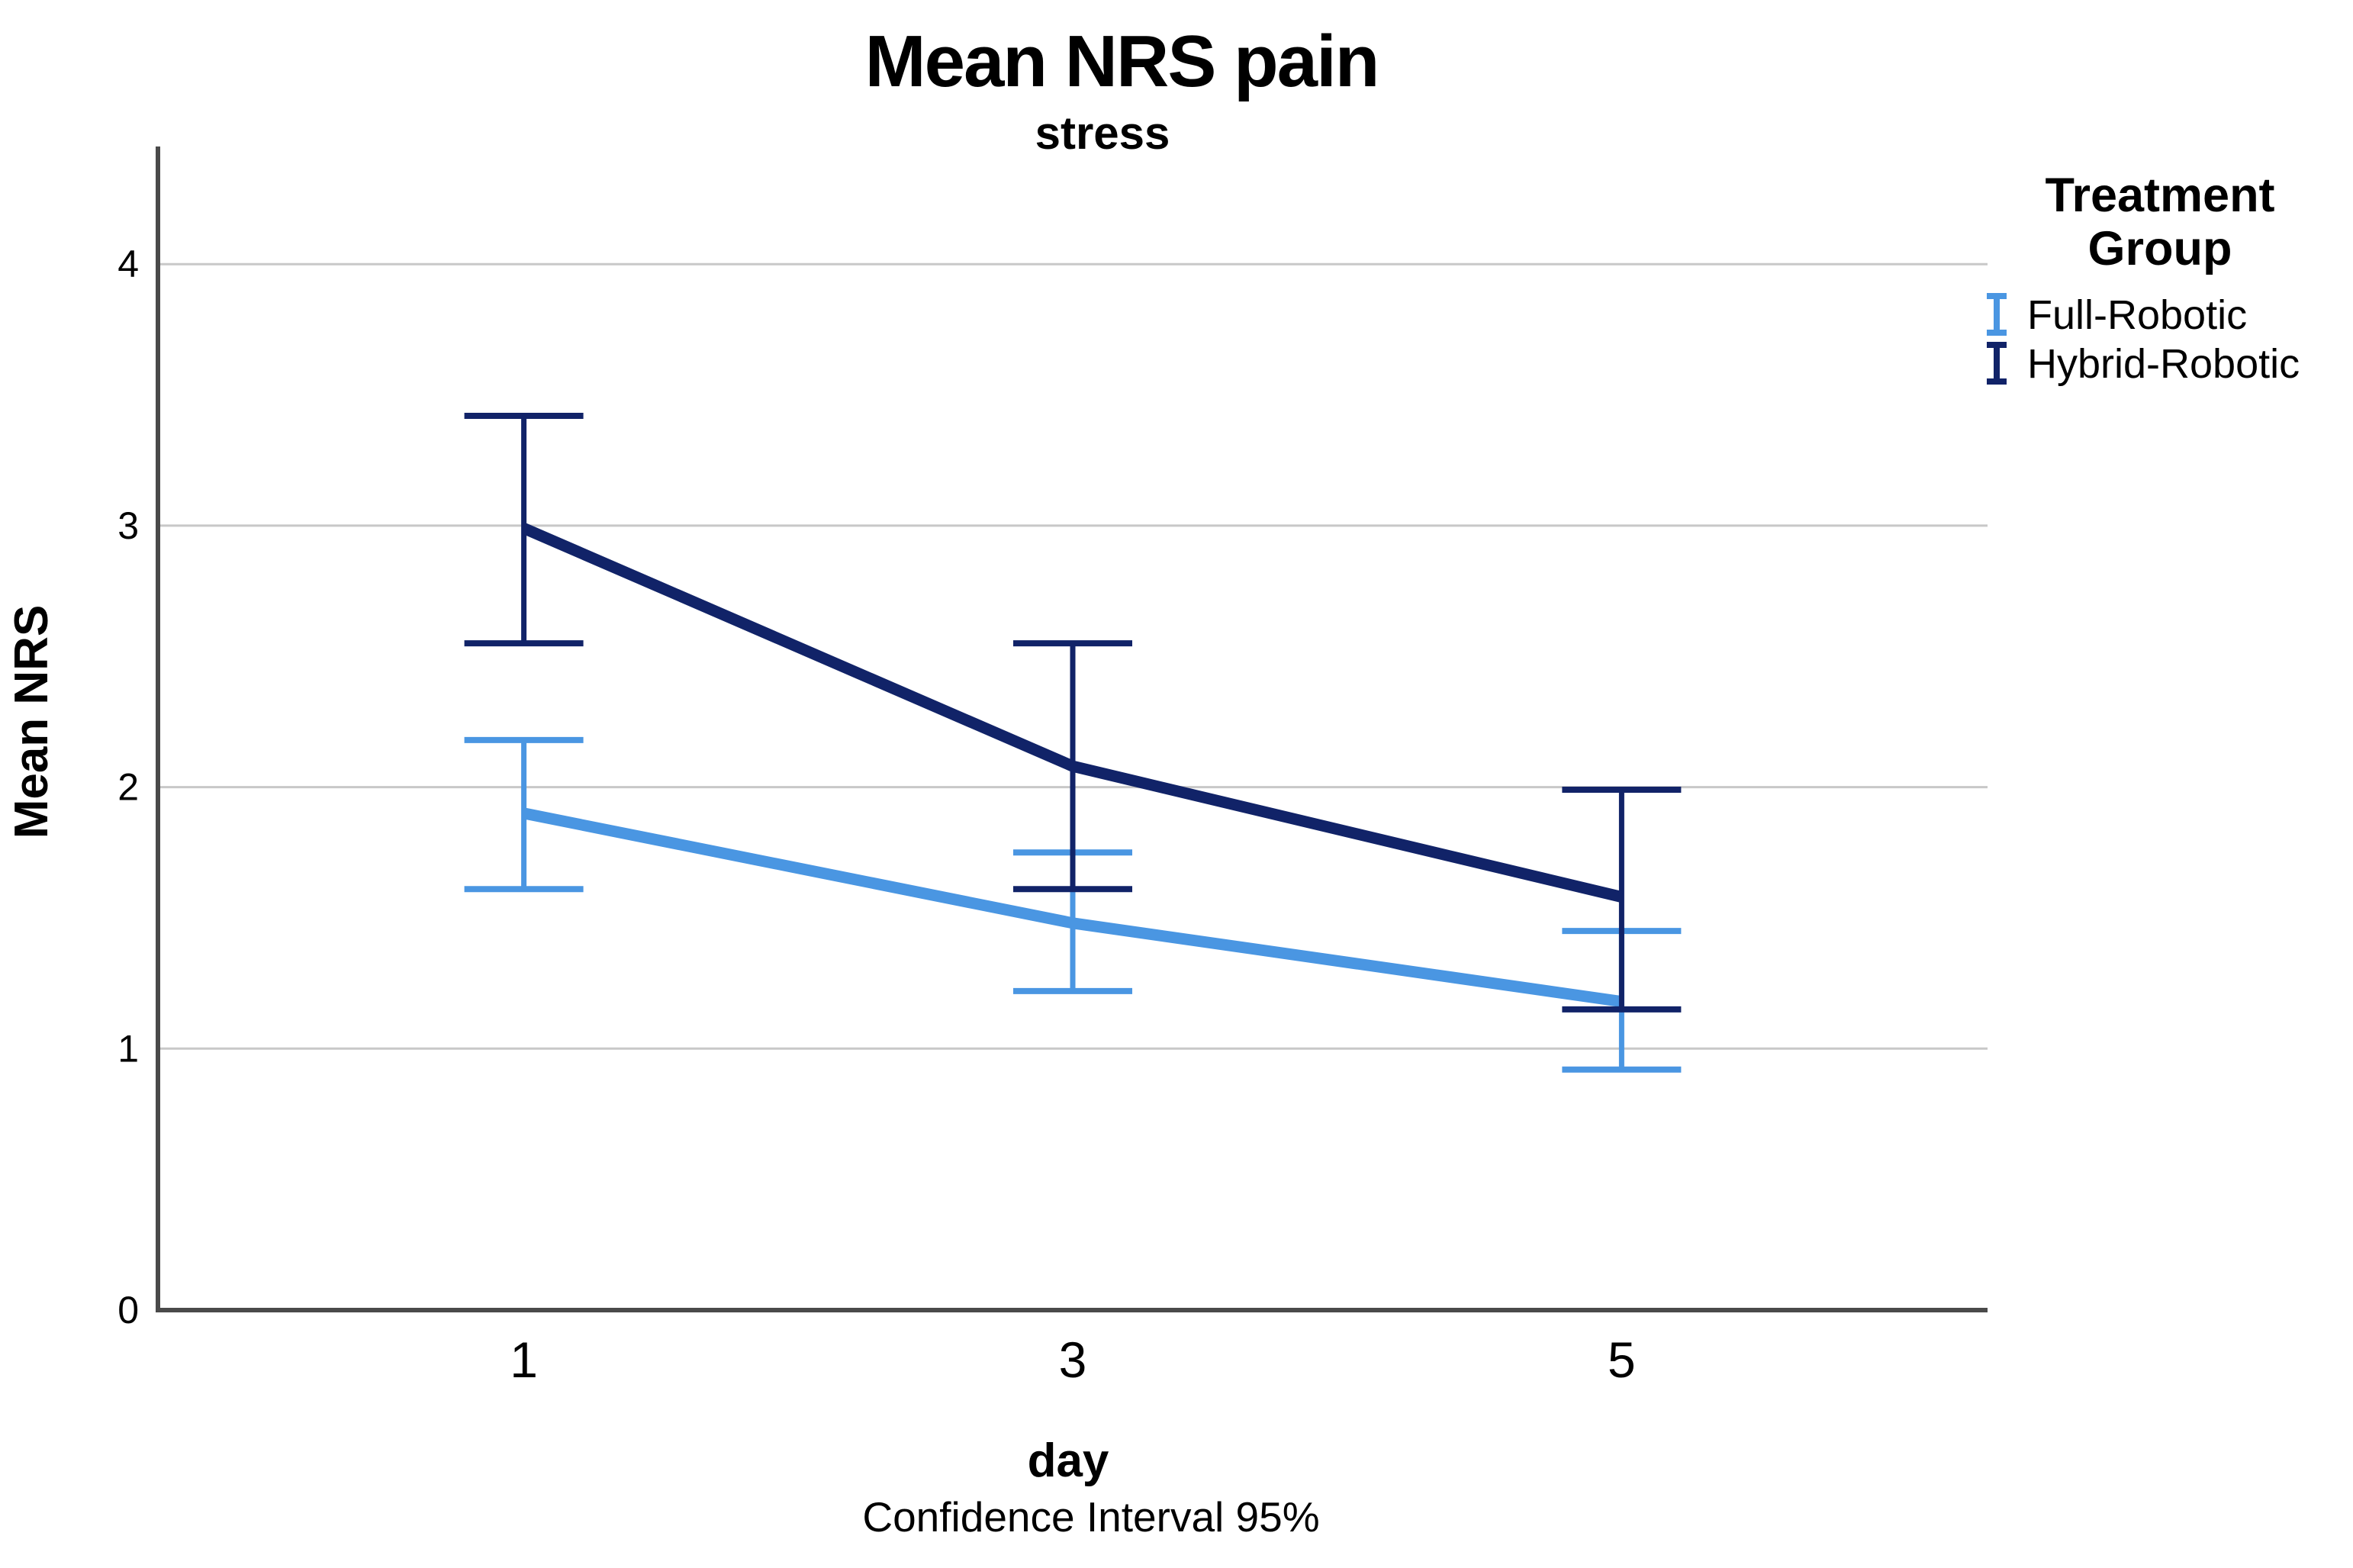 This screenshot has width=2353, height=1568. Describe the element at coordinates (1073, 1359) in the screenshot. I see `x-tick-label-3: 3` at that location.